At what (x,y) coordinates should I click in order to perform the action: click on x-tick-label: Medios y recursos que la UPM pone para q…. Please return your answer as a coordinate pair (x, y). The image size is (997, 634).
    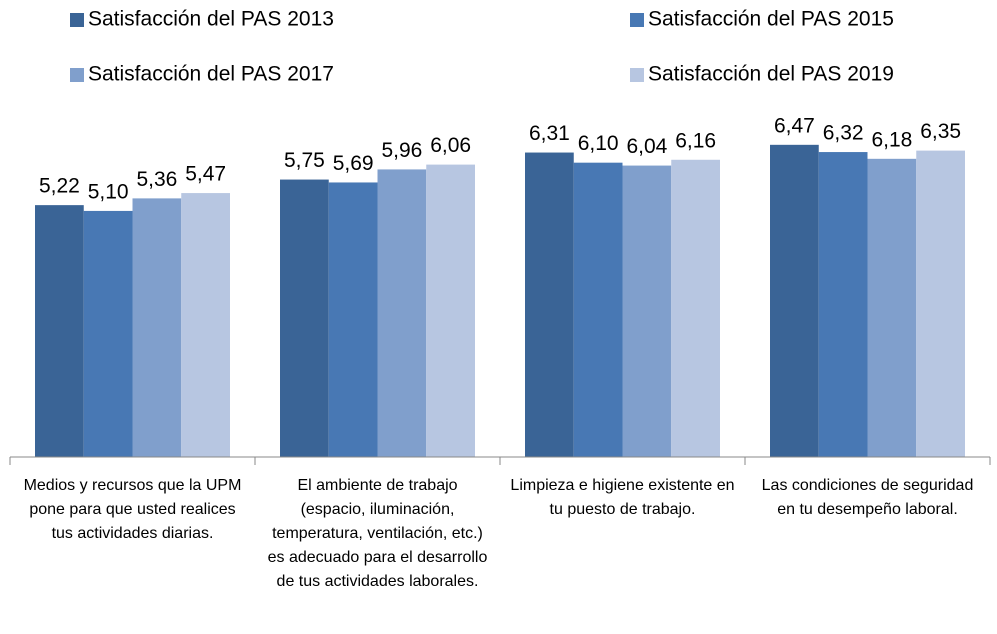
    Looking at the image, I should click on (132, 509).